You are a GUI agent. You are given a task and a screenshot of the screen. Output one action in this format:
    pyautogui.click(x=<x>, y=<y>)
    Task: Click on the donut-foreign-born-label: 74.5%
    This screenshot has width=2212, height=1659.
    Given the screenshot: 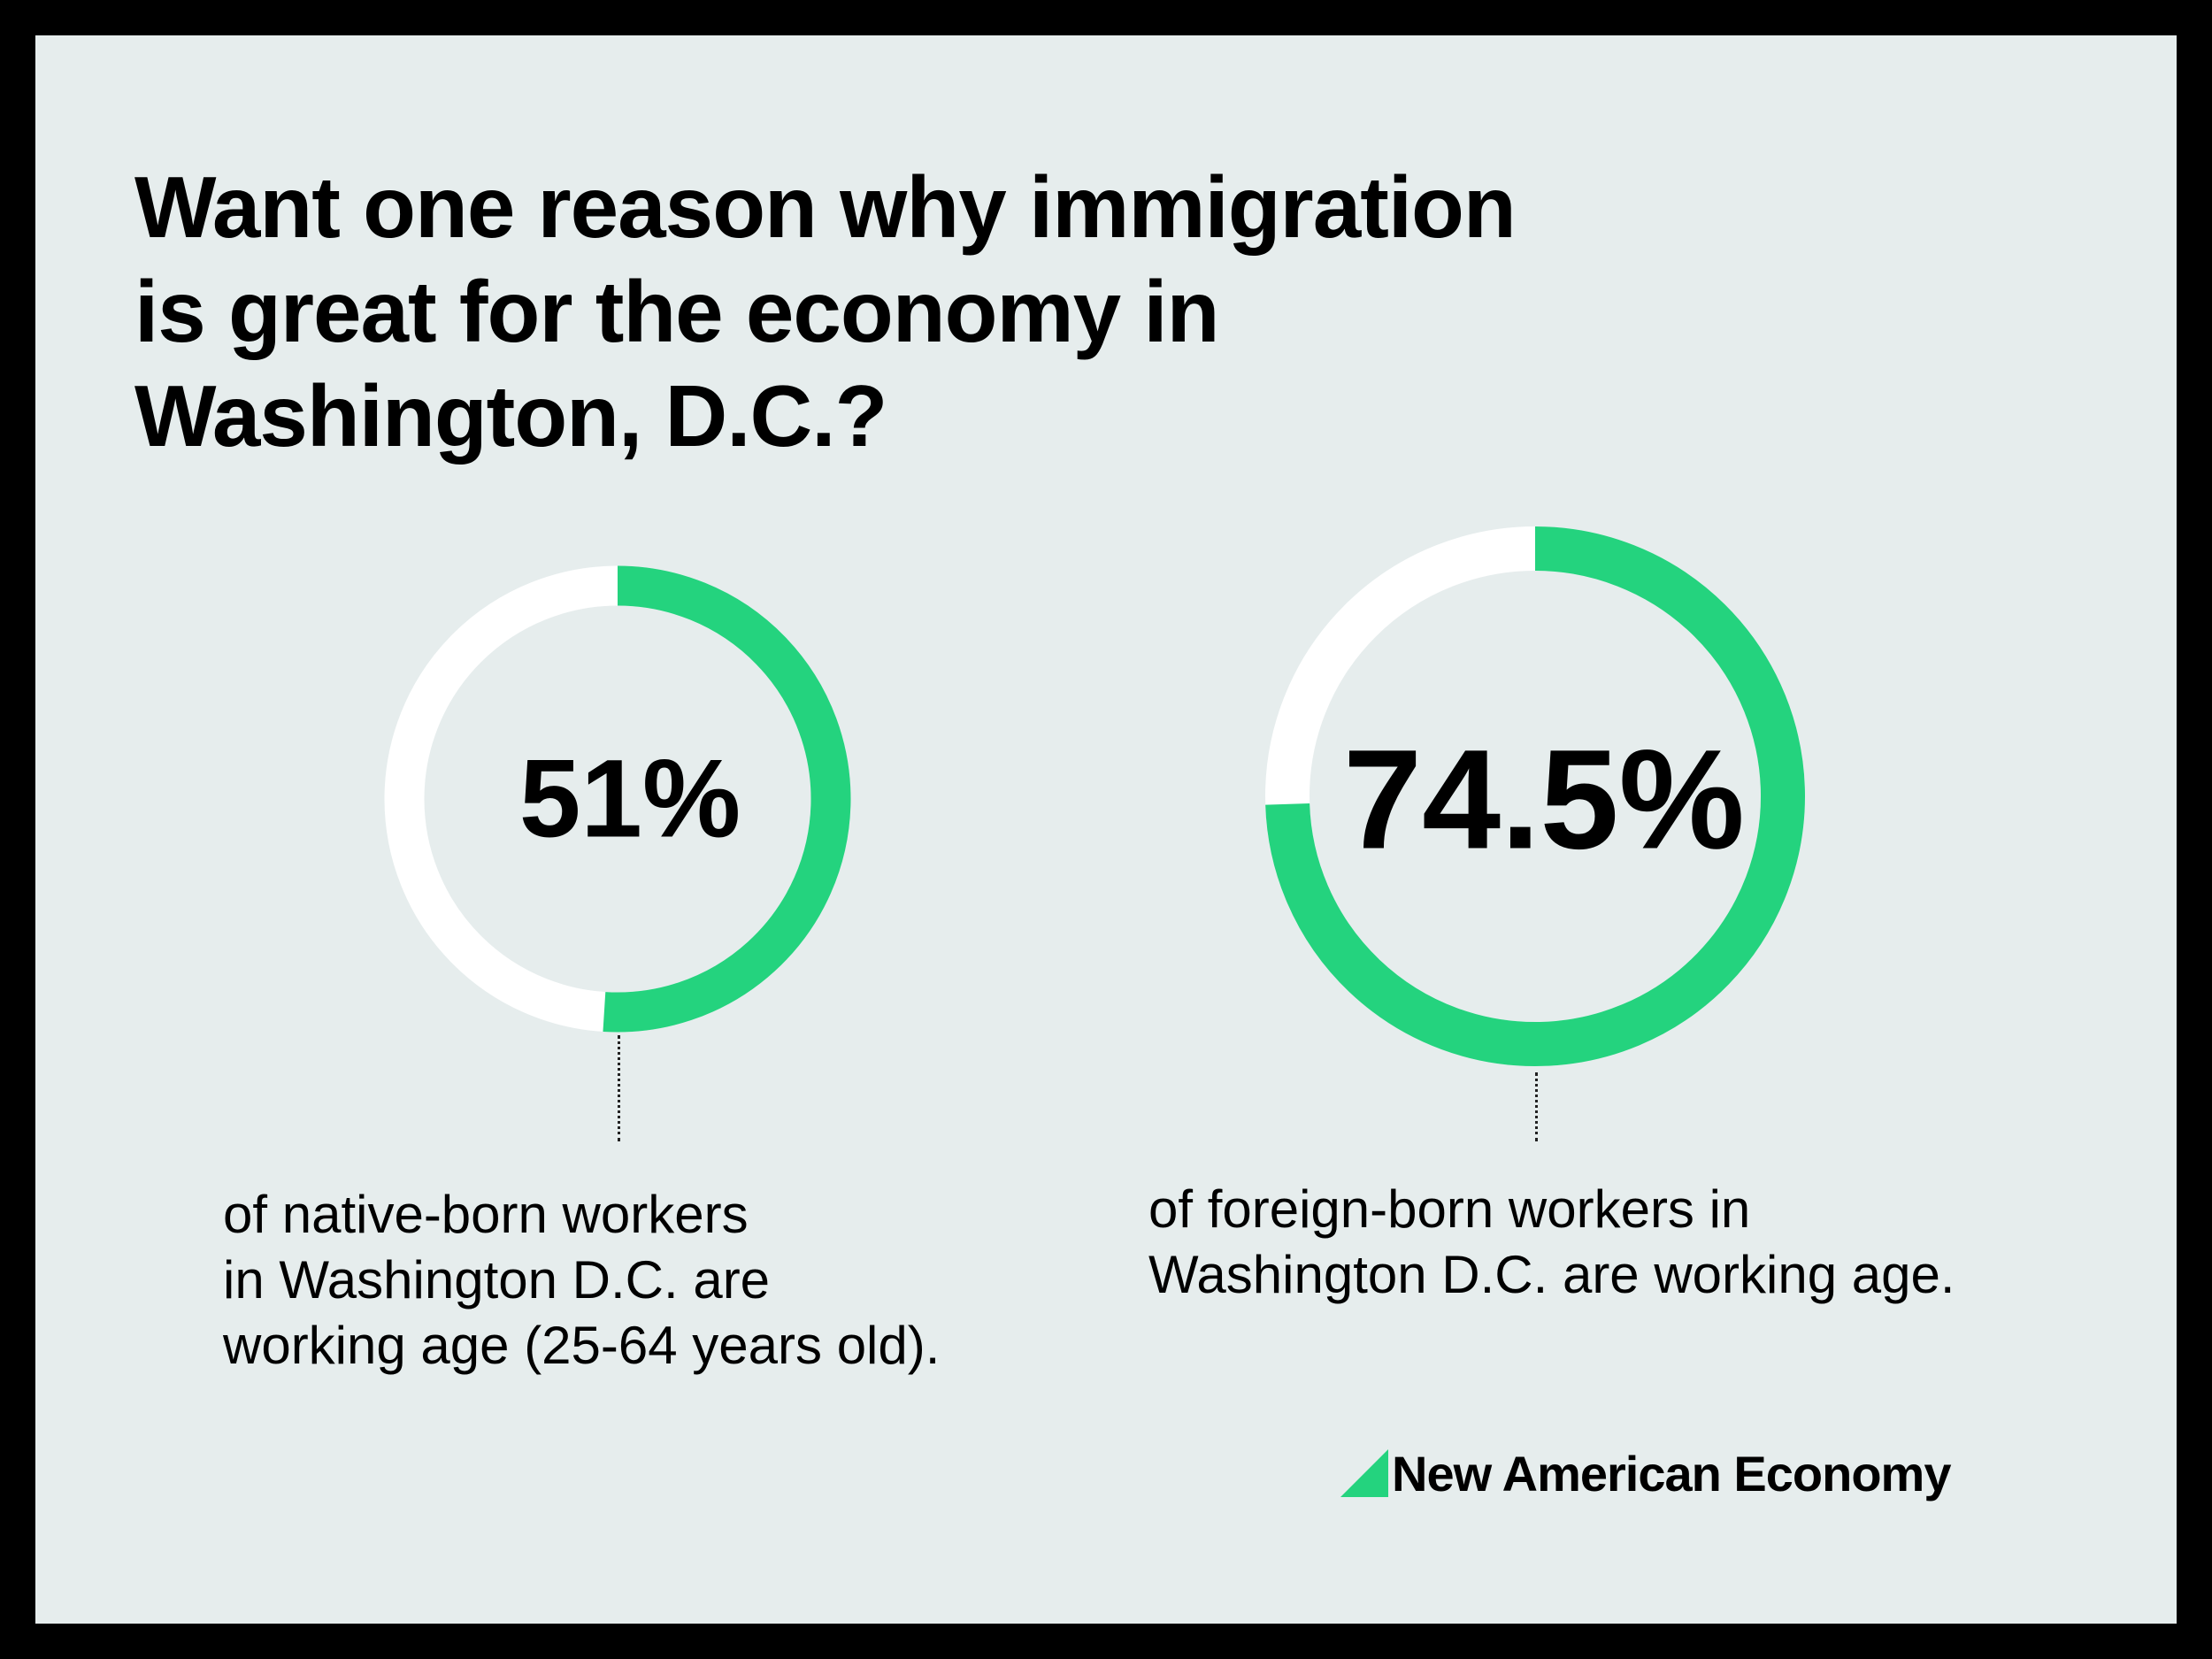 What is the action you would take?
    pyautogui.click(x=1544, y=800)
    